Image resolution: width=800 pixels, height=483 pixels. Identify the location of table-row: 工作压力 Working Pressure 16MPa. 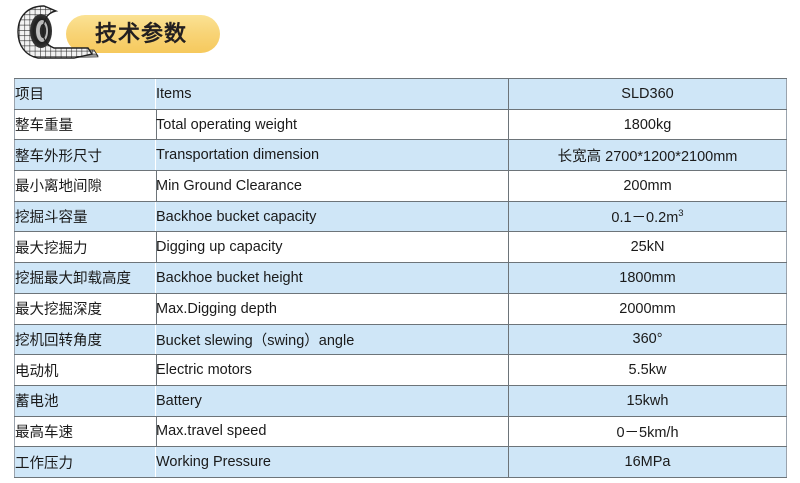
(400, 462).